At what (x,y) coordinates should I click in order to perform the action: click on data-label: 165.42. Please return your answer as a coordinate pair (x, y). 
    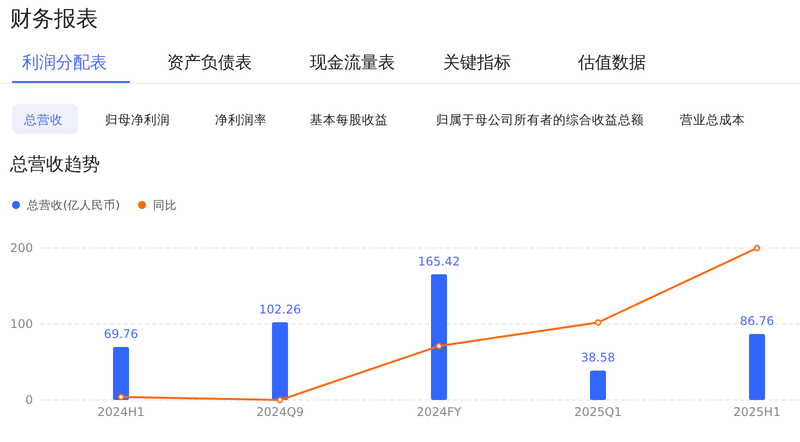
    Looking at the image, I should click on (439, 261).